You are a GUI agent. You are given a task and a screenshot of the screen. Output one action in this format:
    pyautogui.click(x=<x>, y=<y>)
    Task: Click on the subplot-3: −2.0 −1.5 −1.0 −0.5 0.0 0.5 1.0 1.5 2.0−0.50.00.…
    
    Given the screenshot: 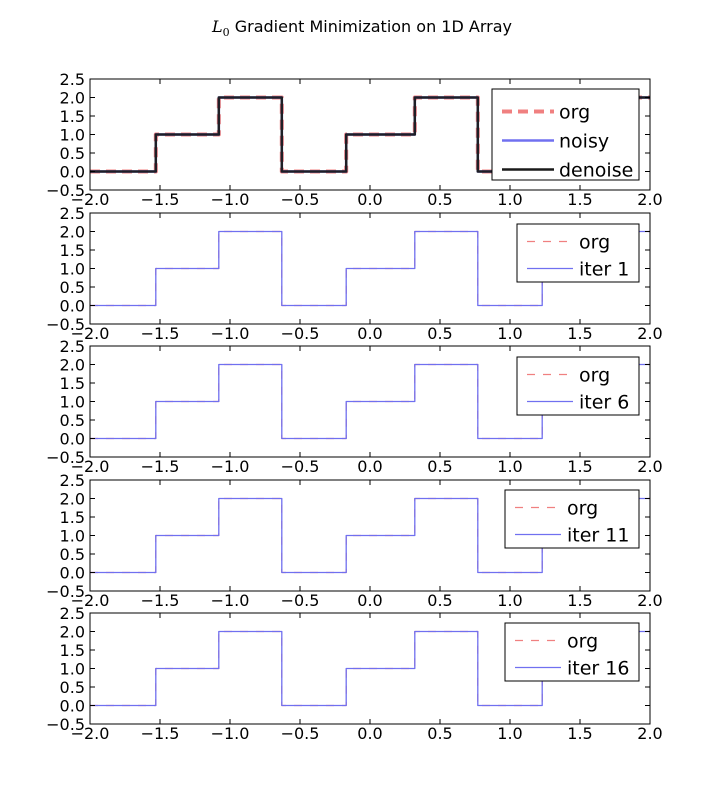 What is the action you would take?
    pyautogui.click(x=354, y=406)
    